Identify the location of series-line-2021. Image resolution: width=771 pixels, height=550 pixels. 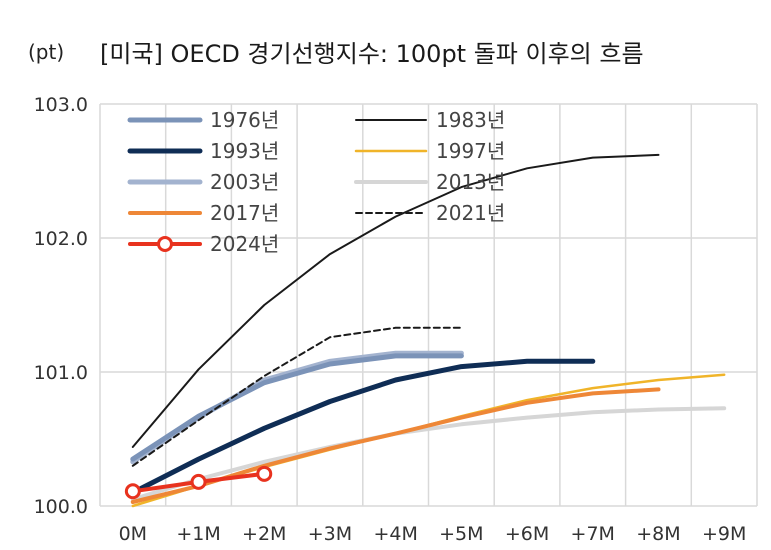
(297, 396).